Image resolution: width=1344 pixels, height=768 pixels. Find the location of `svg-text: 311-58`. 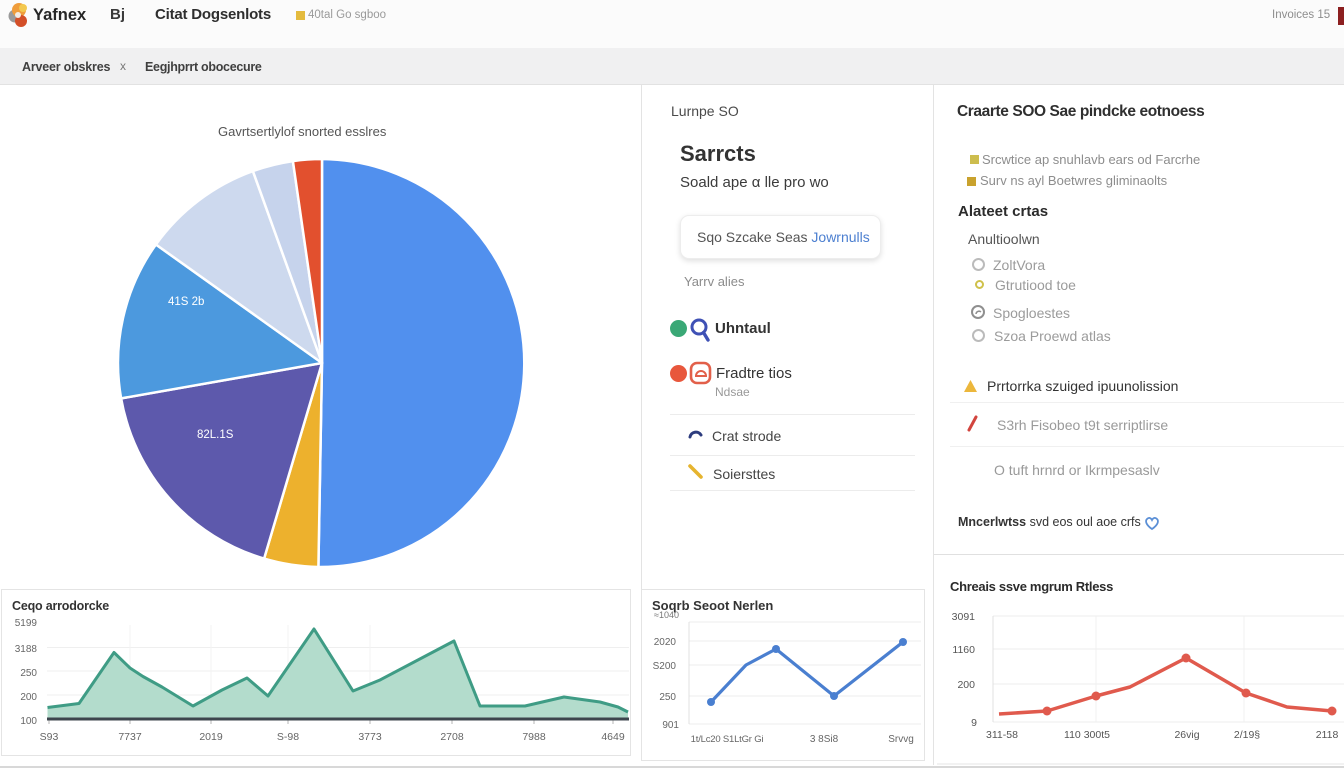

svg-text: 311-58 is located at coordinates (1002, 735).